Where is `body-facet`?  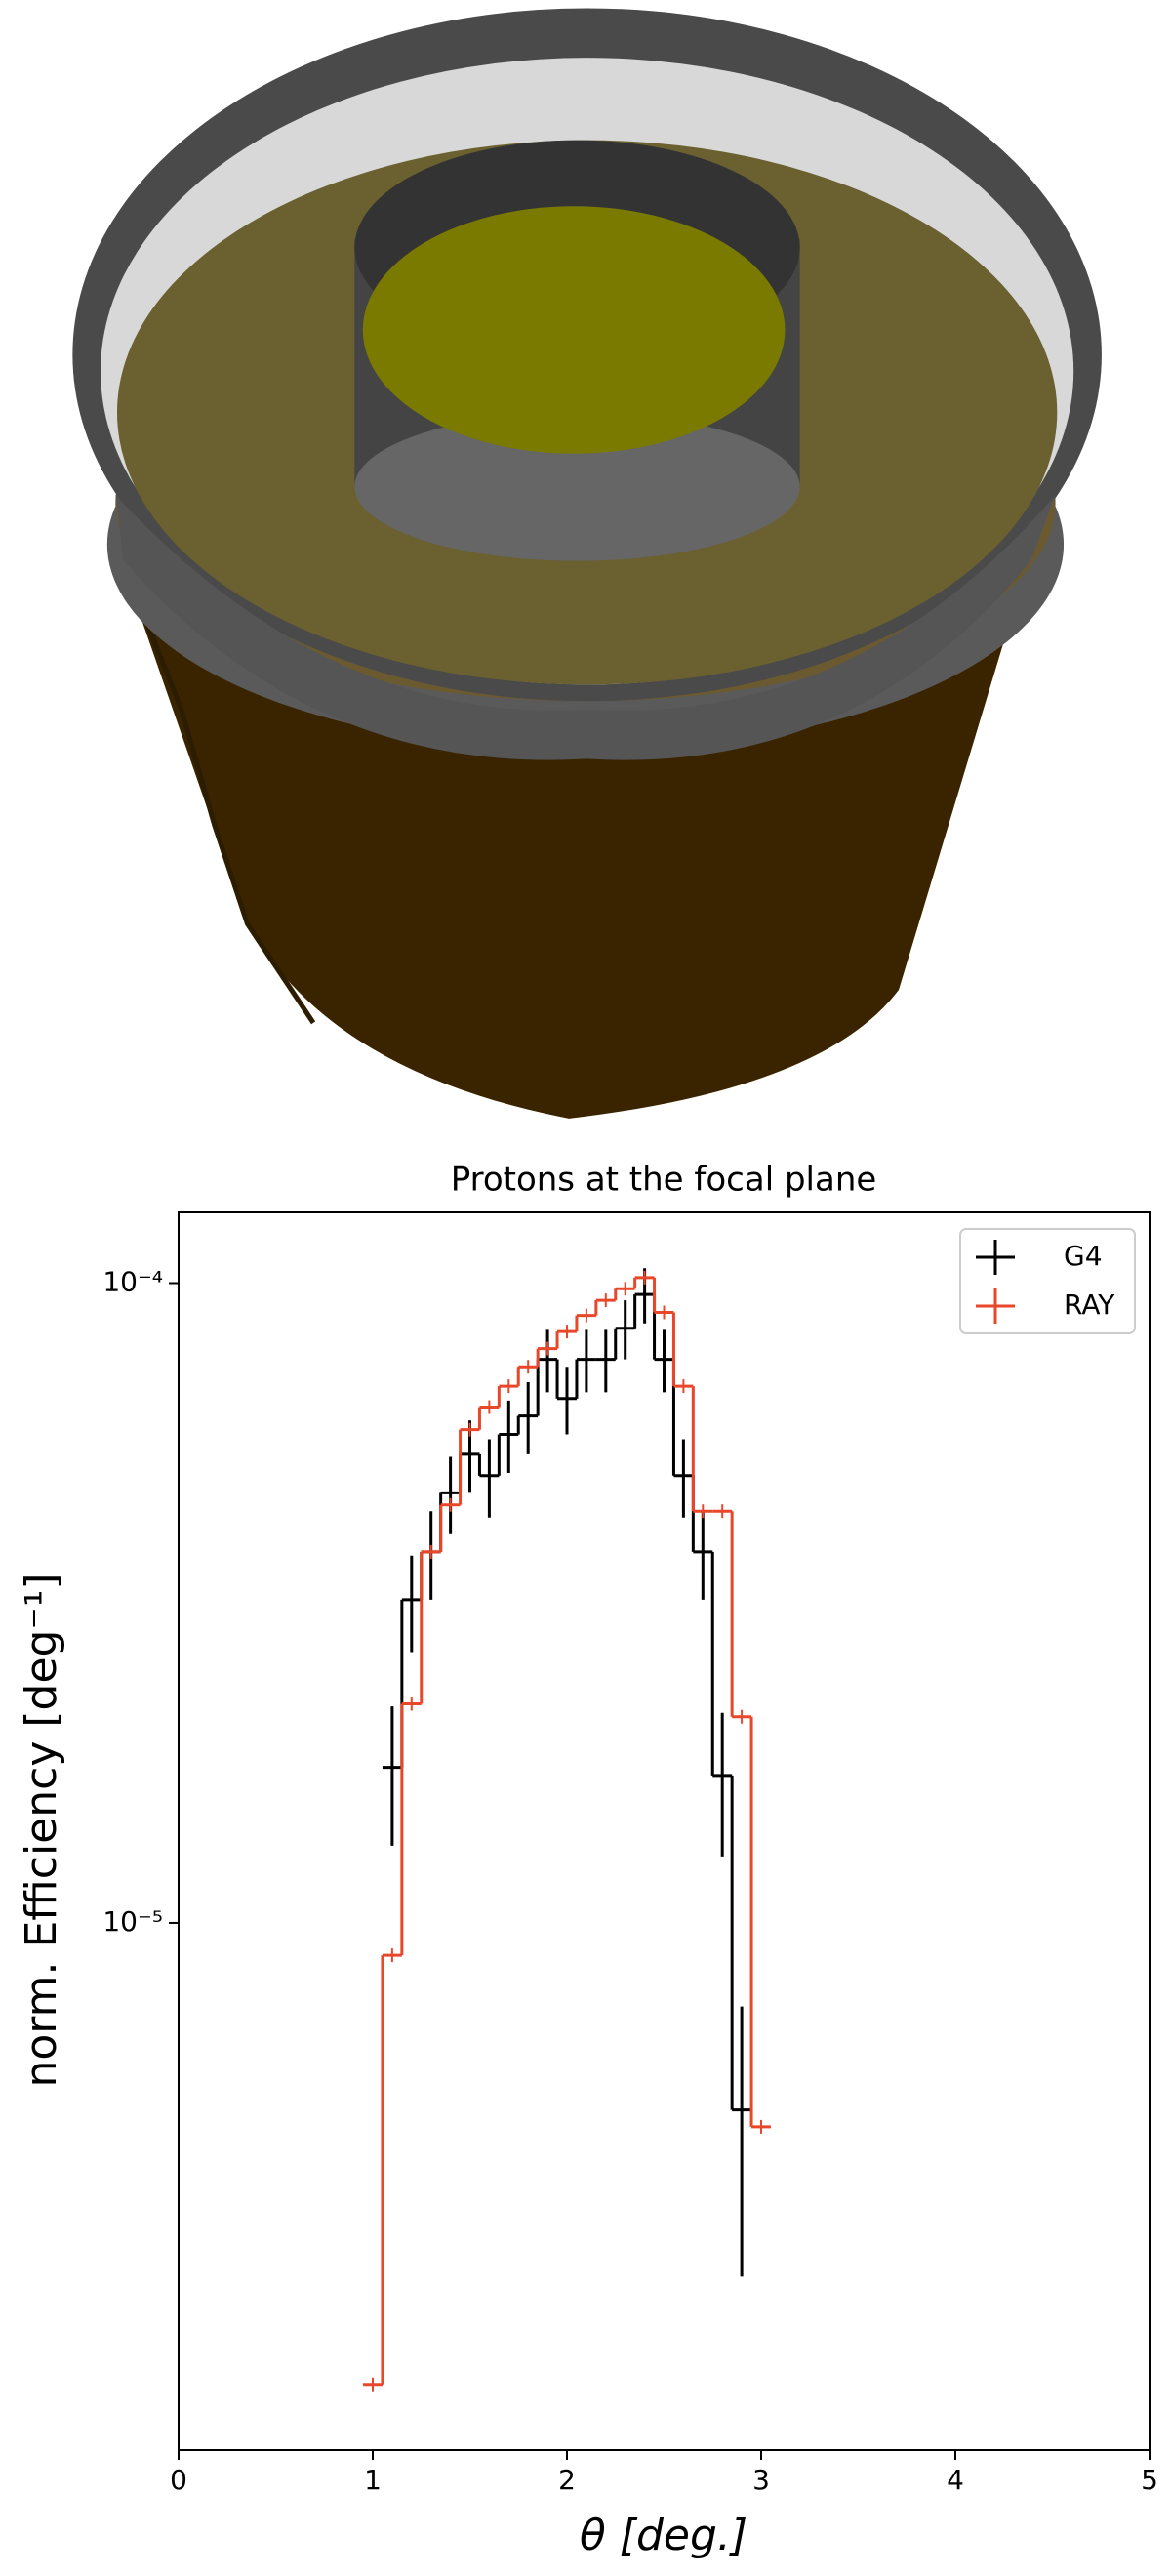 body-facet is located at coordinates (214, 784).